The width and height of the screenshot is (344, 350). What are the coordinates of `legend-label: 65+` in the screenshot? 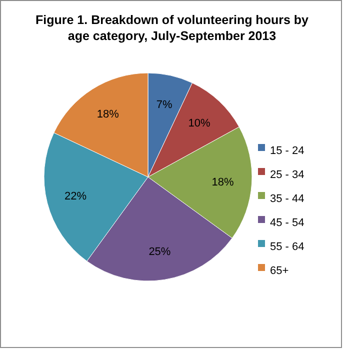 It's located at (279, 270).